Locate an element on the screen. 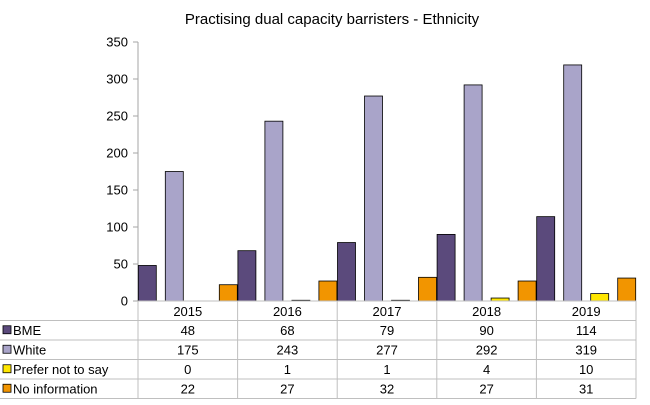  data-label: 79 is located at coordinates (387, 330).